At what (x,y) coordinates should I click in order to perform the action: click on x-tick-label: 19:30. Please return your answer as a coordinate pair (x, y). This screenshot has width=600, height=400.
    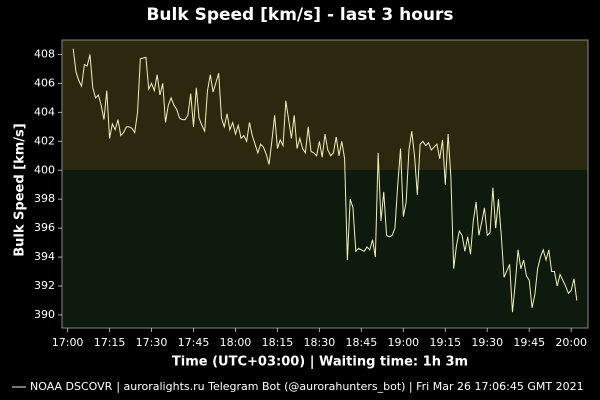
    Looking at the image, I should click on (487, 342).